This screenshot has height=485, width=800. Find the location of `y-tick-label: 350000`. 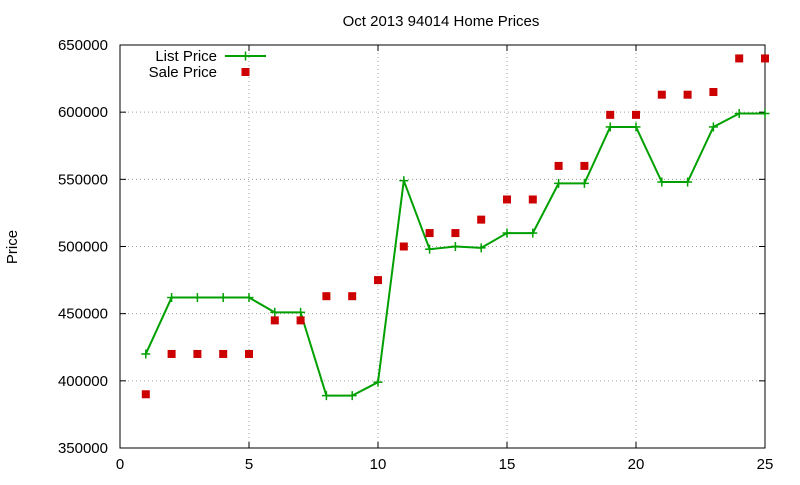

y-tick-label: 350000 is located at coordinates (83, 448).